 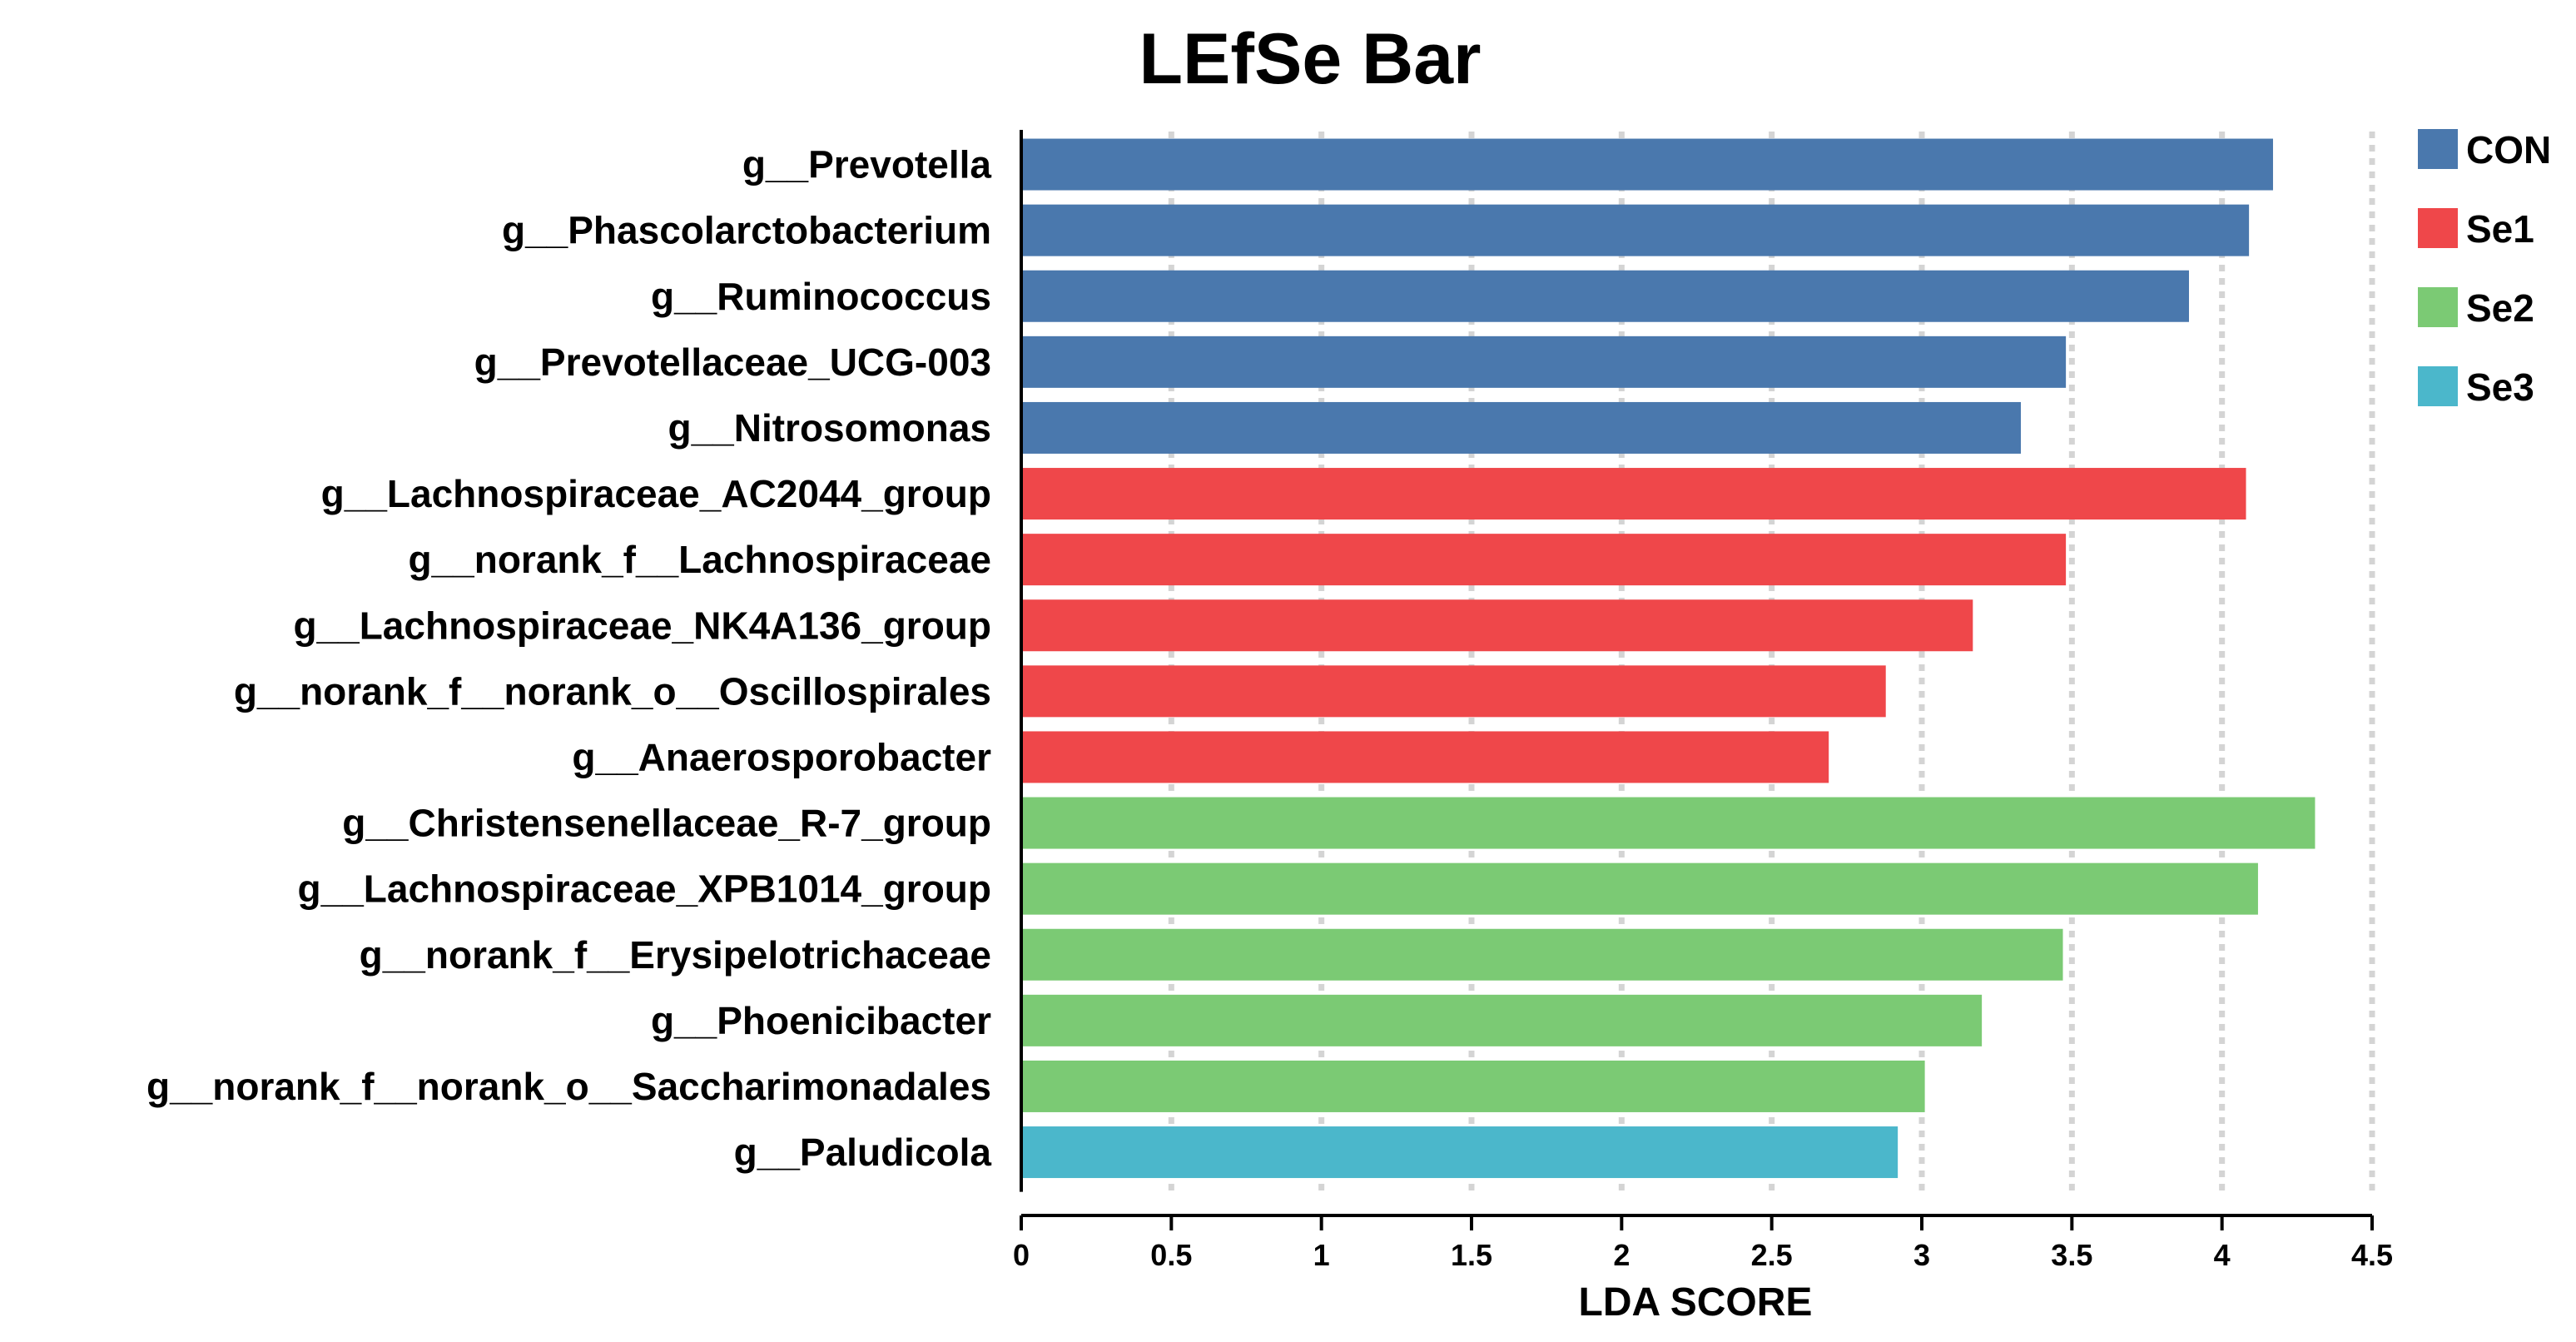 What do you see at coordinates (863, 1152) in the screenshot?
I see `category-label: g__Paludicola` at bounding box center [863, 1152].